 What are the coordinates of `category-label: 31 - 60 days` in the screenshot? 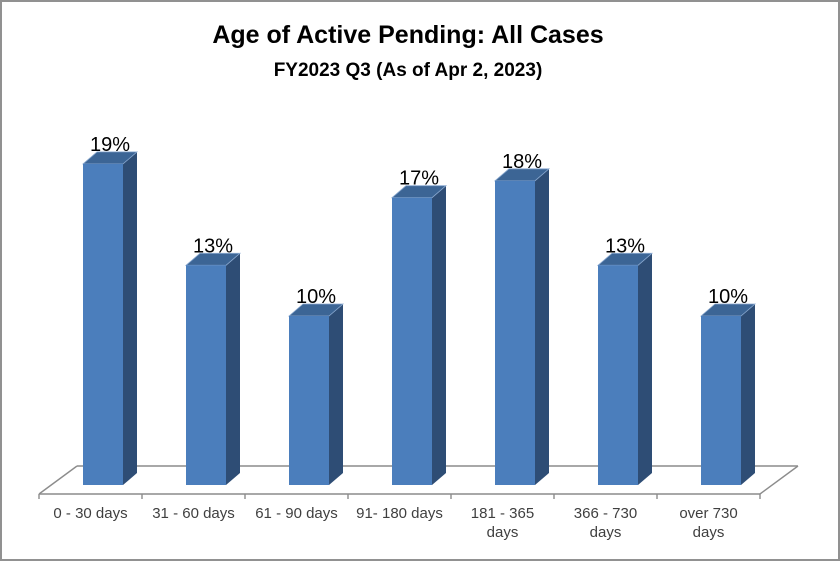 It's located at (193, 513).